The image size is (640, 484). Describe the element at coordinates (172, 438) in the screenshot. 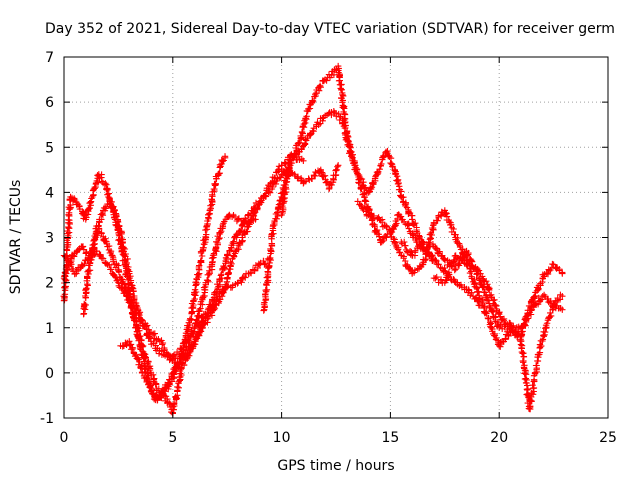

I see `x-tick-label: 5` at that location.